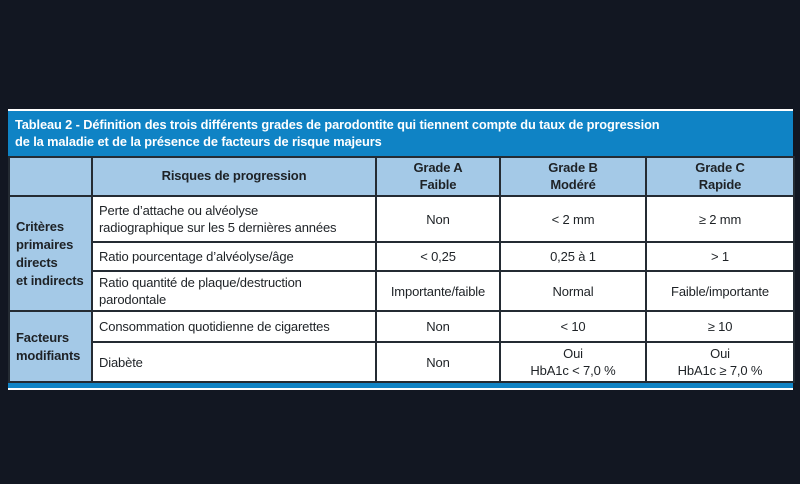 This screenshot has width=800, height=484. Describe the element at coordinates (438, 362) in the screenshot. I see `grade-a-diabetes: Non` at that location.